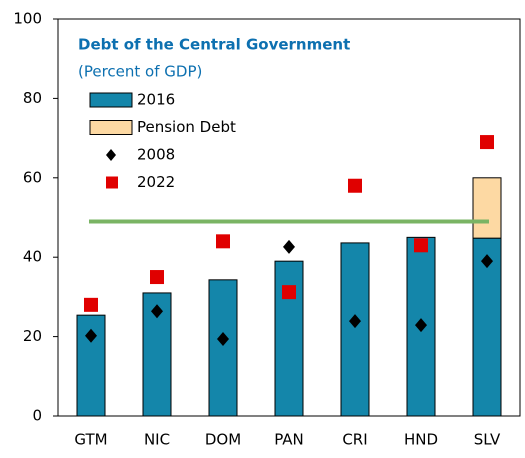 The height and width of the screenshot is (458, 525). I want to click on legend-label: 2022, so click(156, 182).